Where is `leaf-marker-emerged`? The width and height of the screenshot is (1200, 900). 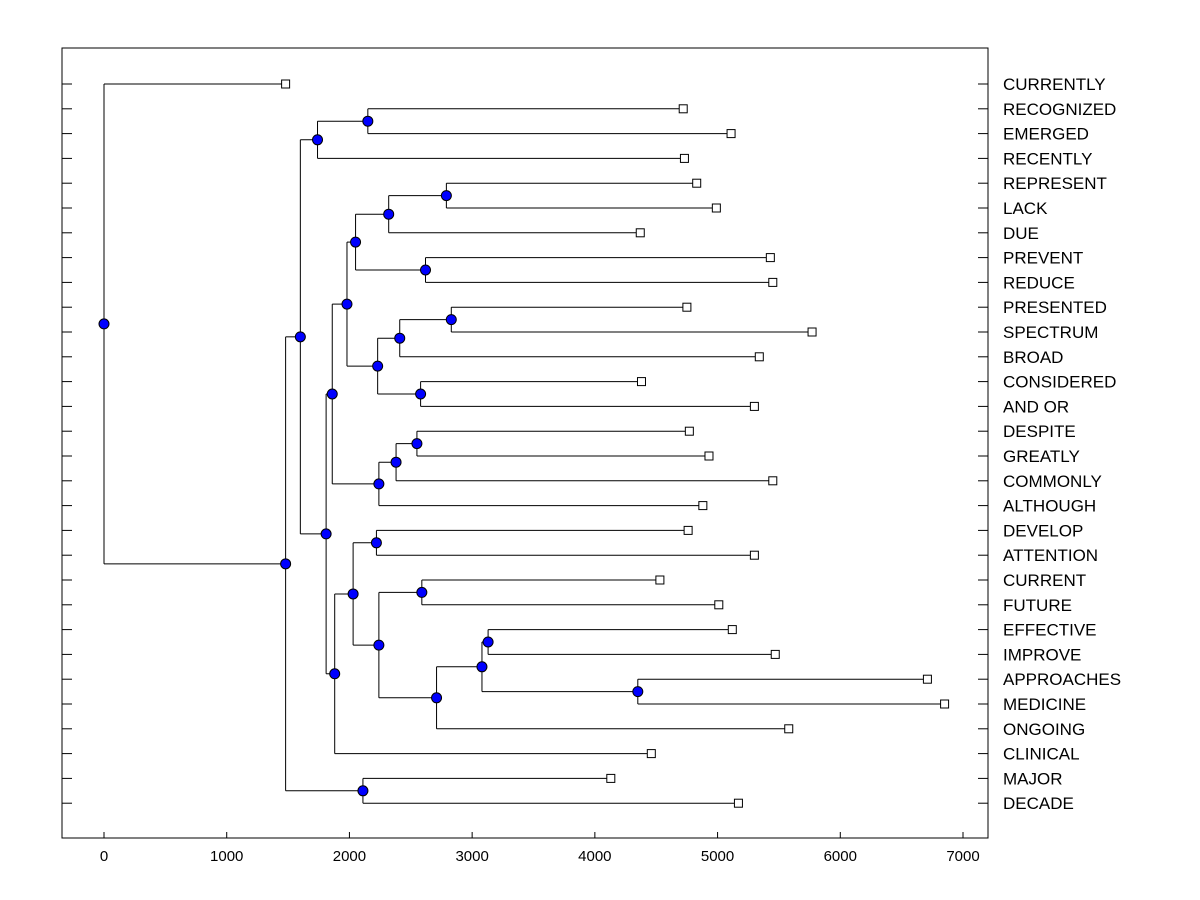 leaf-marker-emerged is located at coordinates (731, 134).